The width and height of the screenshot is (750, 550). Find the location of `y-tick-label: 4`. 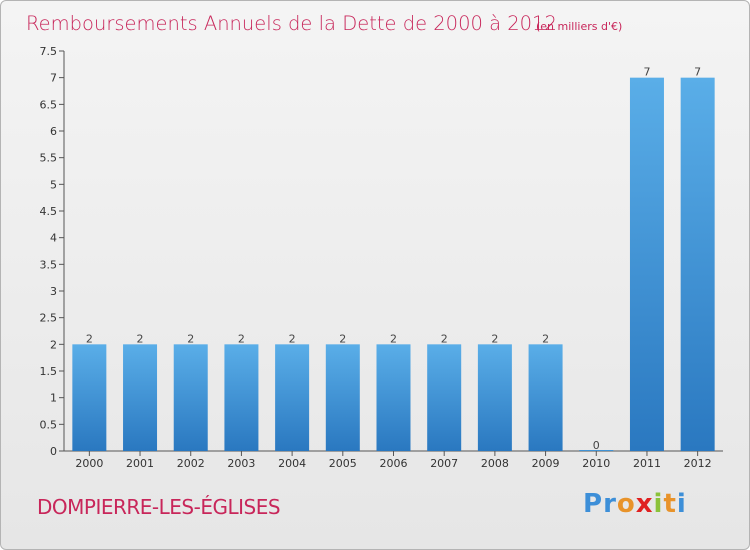

y-tick-label: 4 is located at coordinates (53, 238).